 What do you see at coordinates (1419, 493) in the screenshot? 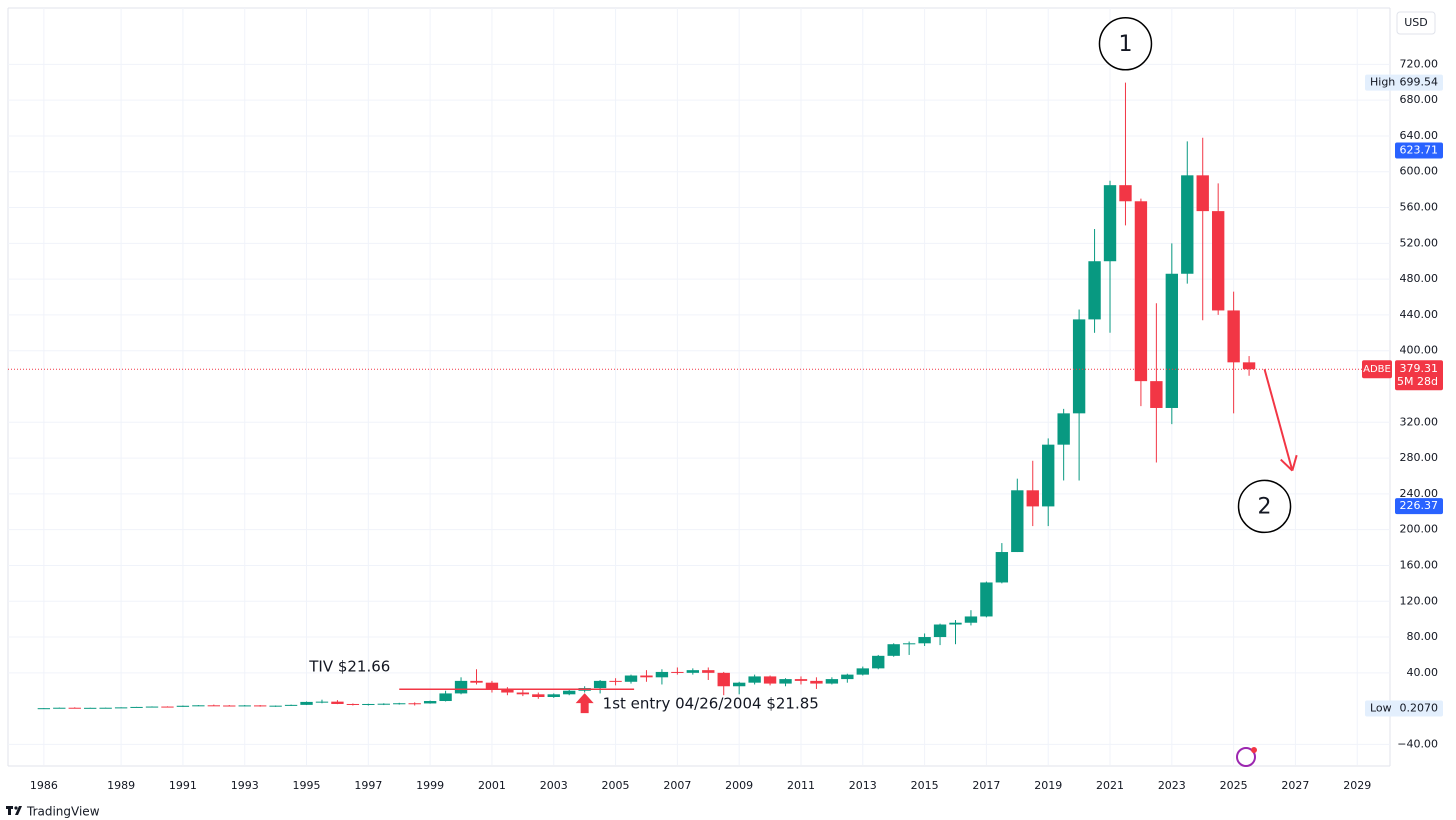
I see `y-tick-label: 240.00` at bounding box center [1419, 493].